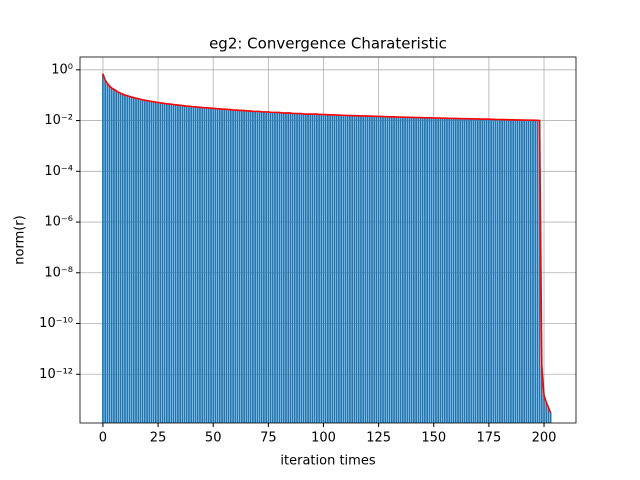 Image resolution: width=640 pixels, height=480 pixels. Describe the element at coordinates (58, 222) in the screenshot. I see `y-tick-label: 10⁻⁶` at that location.